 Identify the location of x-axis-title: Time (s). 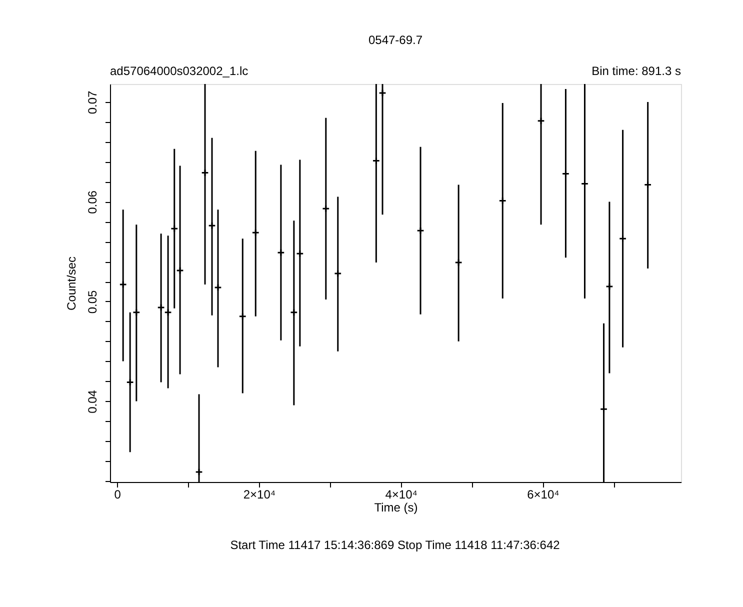
(396, 507).